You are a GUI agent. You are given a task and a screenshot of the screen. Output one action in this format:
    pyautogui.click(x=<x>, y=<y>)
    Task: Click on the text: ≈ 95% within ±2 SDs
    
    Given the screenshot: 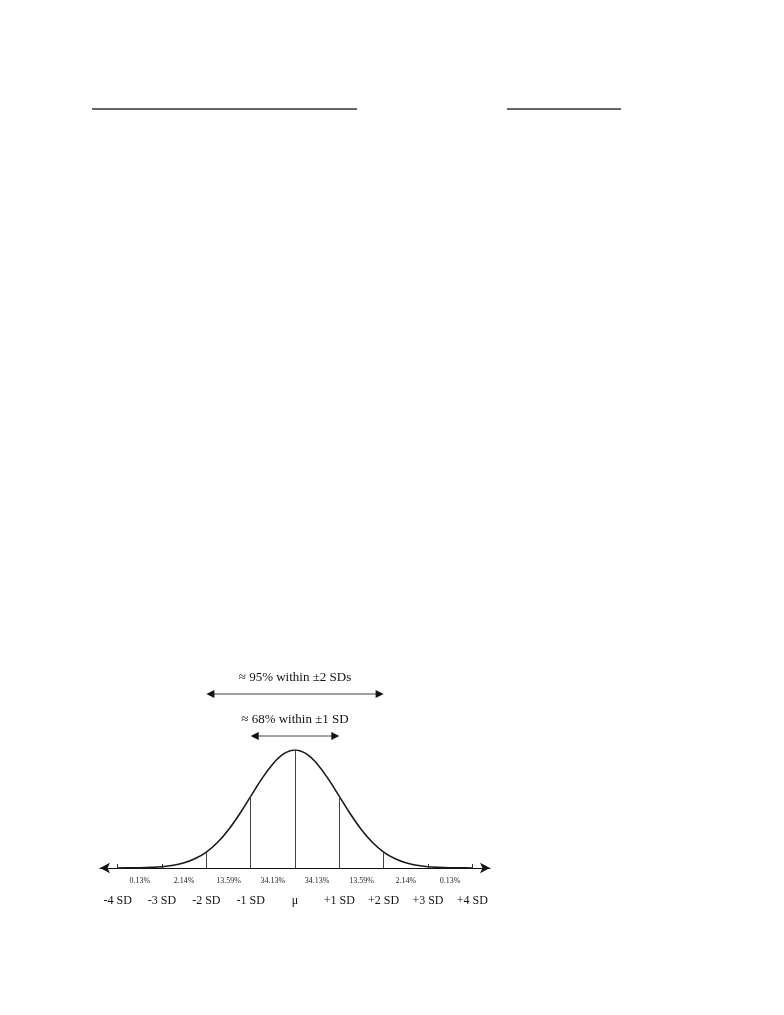 What is the action you would take?
    pyautogui.click(x=295, y=676)
    